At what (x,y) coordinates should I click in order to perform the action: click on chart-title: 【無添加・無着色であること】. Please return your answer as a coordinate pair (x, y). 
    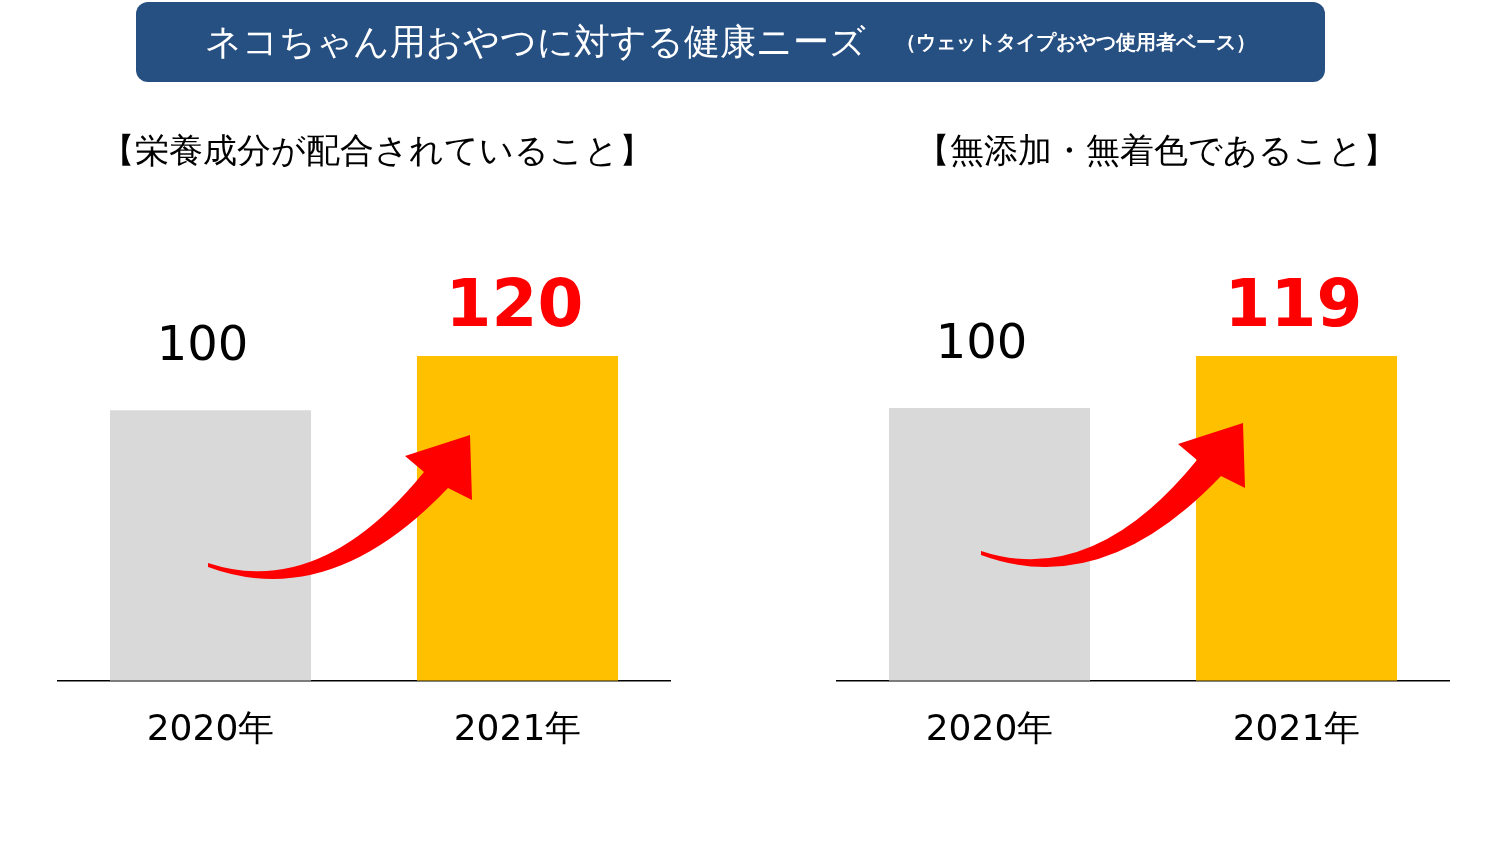
    Looking at the image, I should click on (1156, 150).